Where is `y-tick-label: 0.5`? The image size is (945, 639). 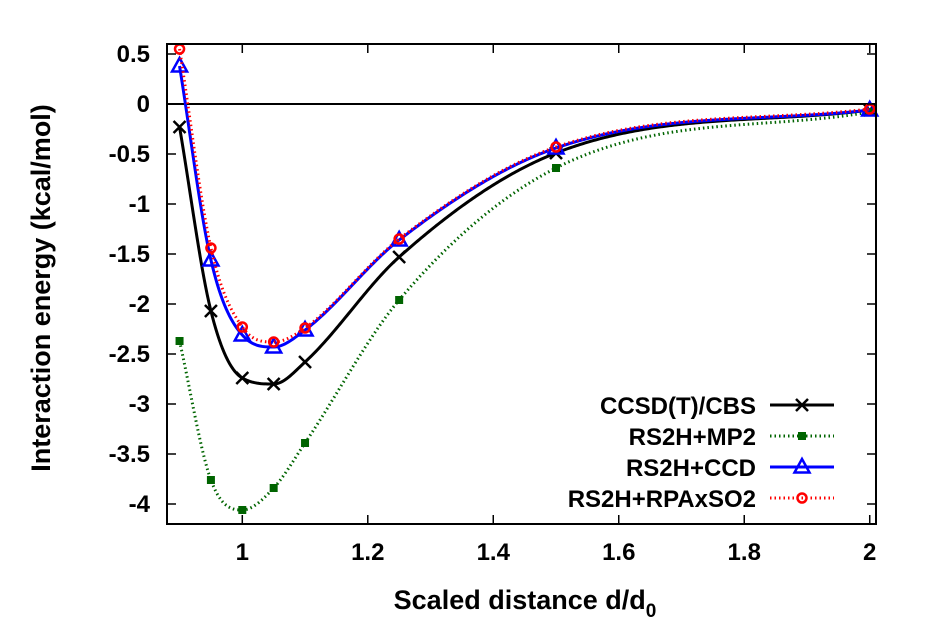 y-tick-label: 0.5 is located at coordinates (133, 54).